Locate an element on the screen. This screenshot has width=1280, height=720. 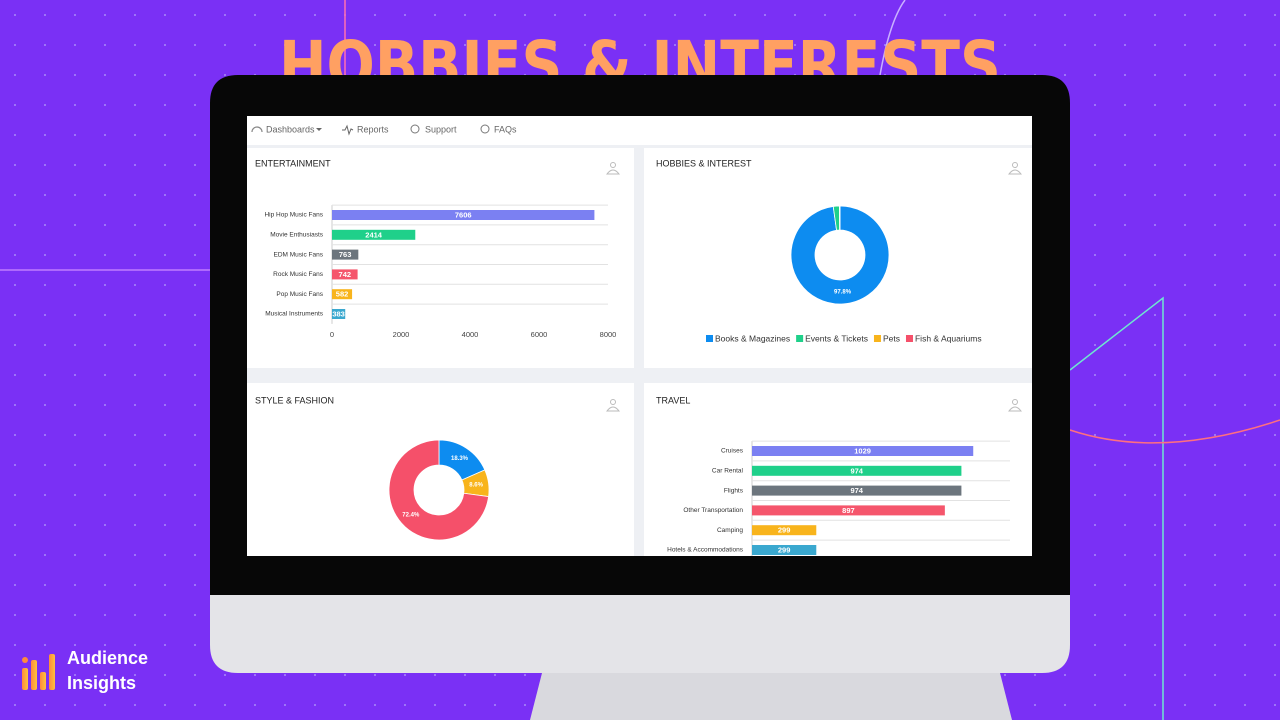
category-label: Pop Music Fans is located at coordinates (299, 294).